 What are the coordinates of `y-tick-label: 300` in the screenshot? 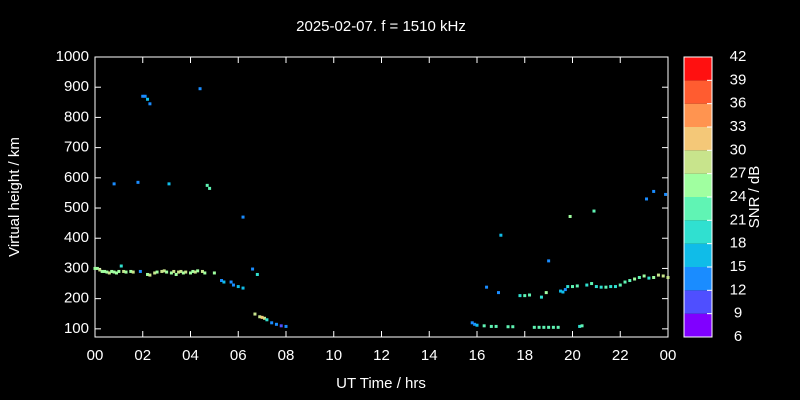 It's located at (76, 267).